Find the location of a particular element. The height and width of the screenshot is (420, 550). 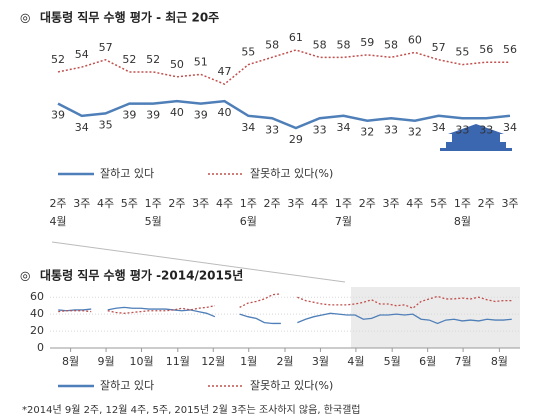

x-tick-label: 4월 is located at coordinates (355, 361).